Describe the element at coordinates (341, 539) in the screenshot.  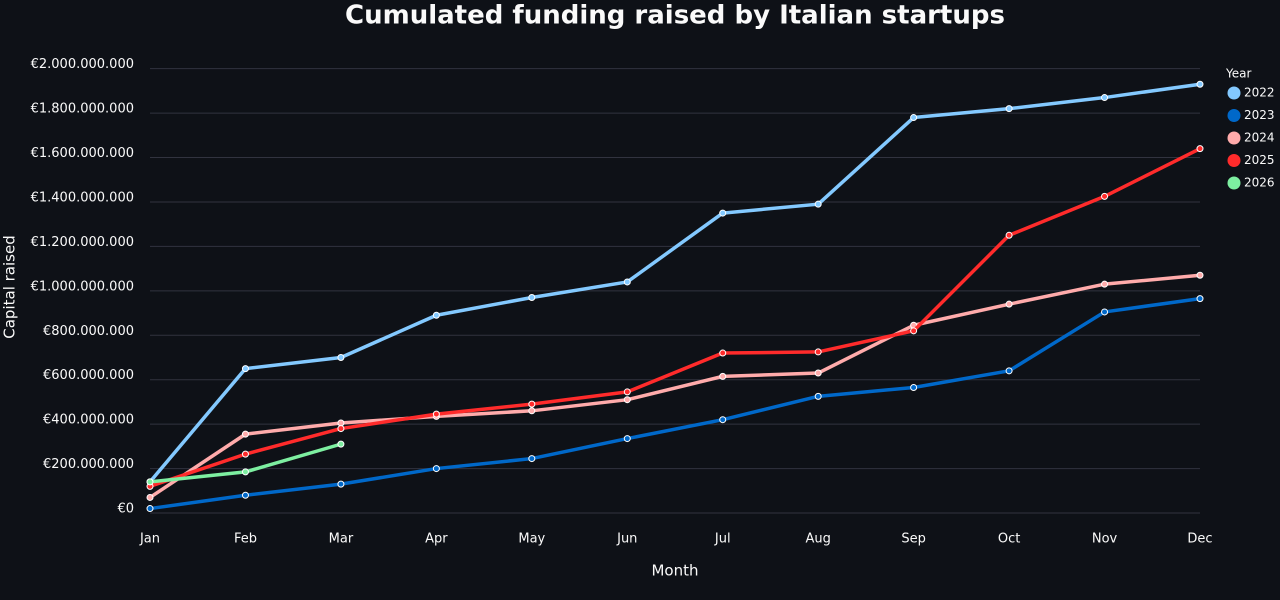
I see `x-tick-label: Mar` at that location.